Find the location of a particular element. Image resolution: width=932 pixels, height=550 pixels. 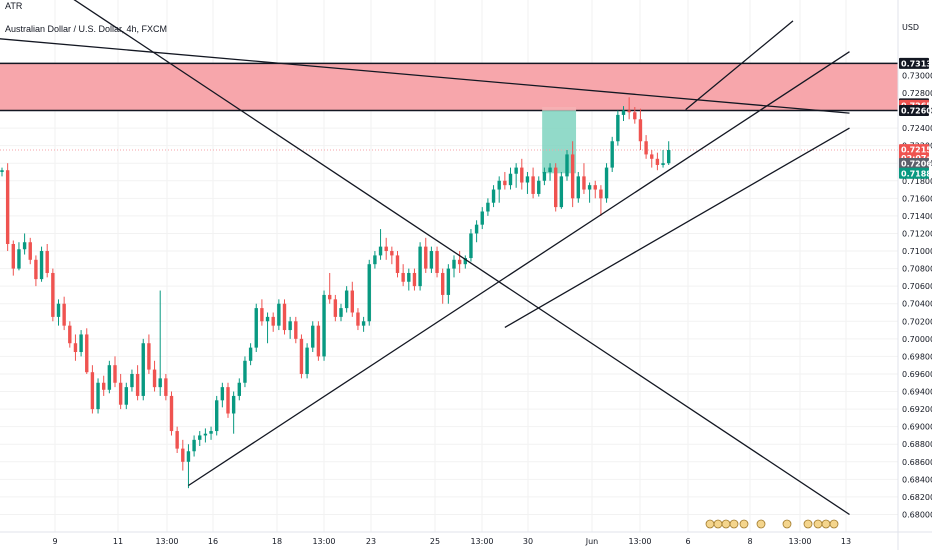

x-tick-label: 23 is located at coordinates (371, 541).